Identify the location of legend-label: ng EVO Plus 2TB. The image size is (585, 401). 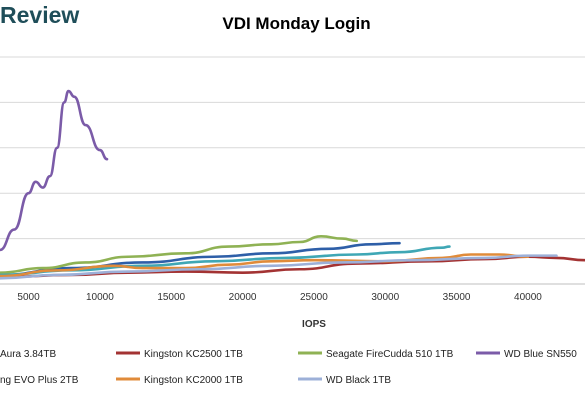
(39, 380).